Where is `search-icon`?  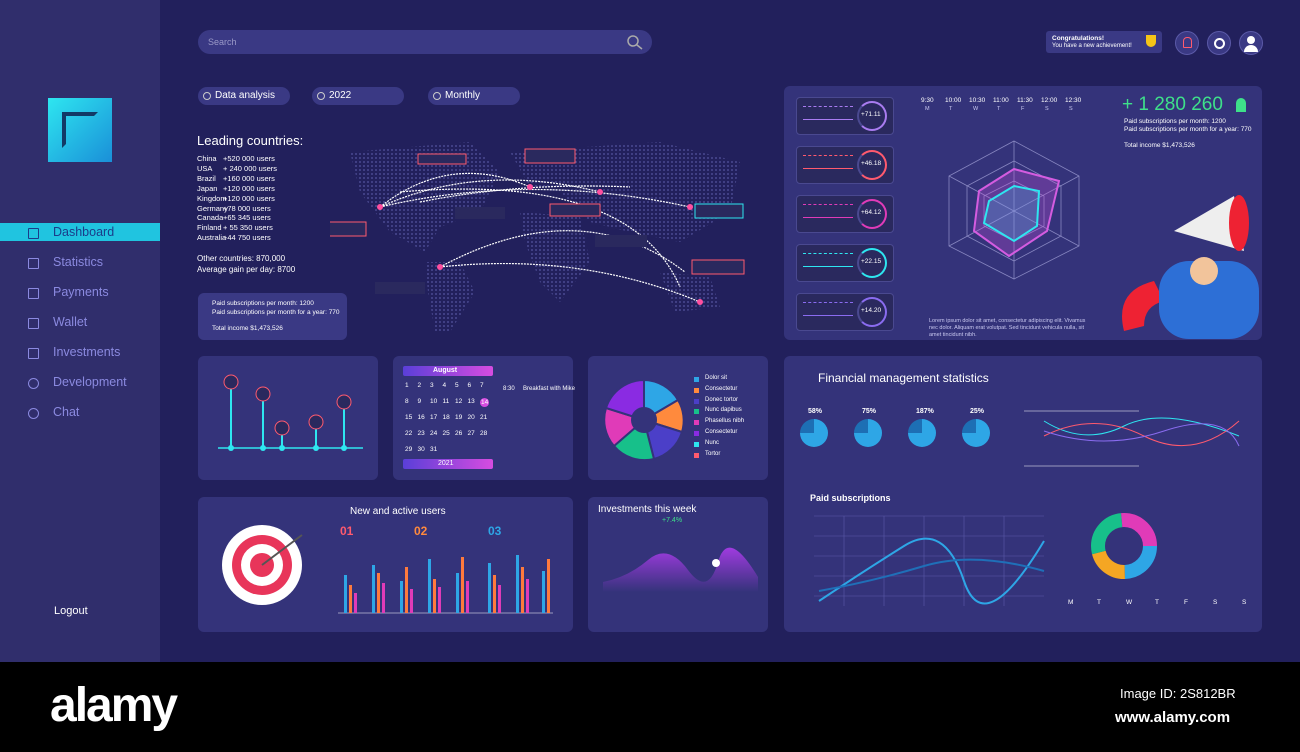
search-icon is located at coordinates (635, 42).